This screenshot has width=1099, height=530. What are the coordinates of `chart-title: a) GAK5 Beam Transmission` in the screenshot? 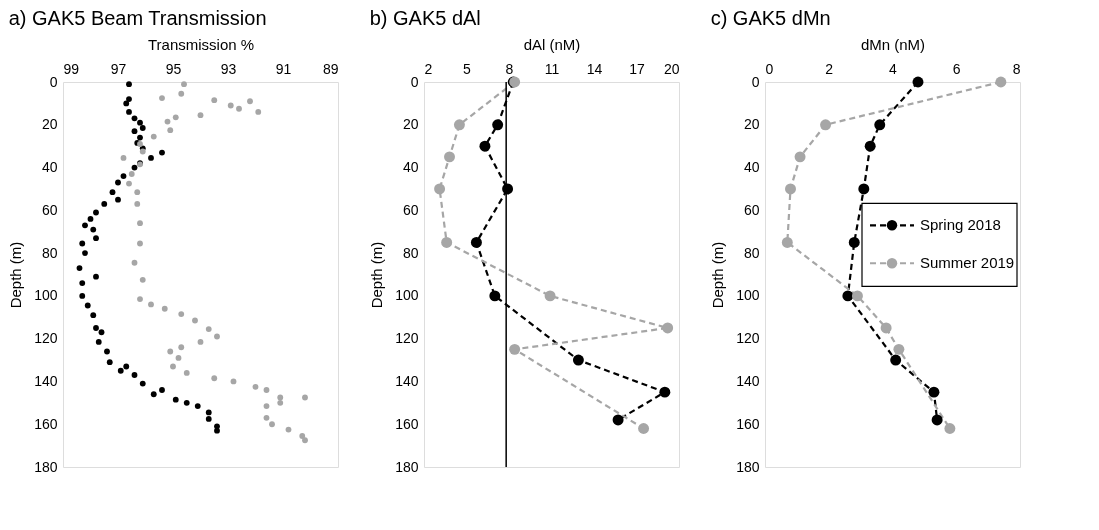 It's located at (137, 18).